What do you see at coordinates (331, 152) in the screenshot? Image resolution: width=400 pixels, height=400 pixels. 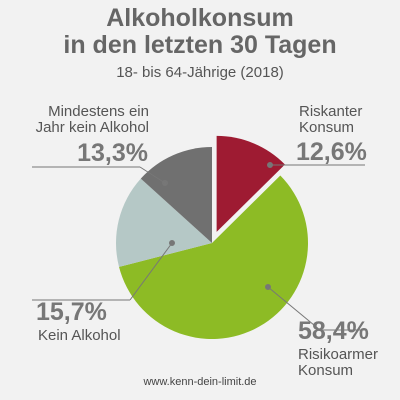 I see `slice-value-riskanter: 12,6%` at bounding box center [331, 152].